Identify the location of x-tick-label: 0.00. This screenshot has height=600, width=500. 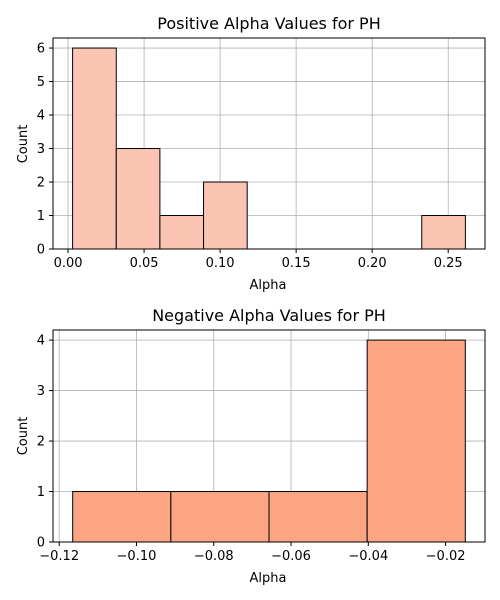
(68, 263).